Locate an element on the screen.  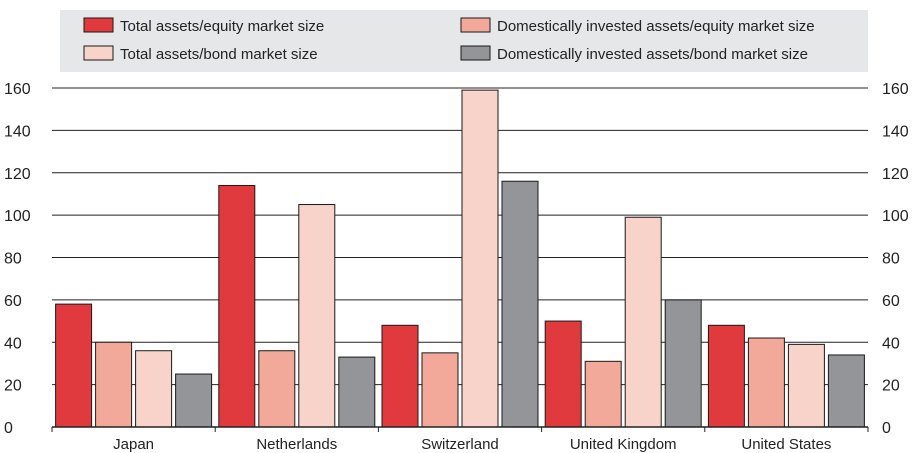
x-category-label: Japan is located at coordinates (133, 444).